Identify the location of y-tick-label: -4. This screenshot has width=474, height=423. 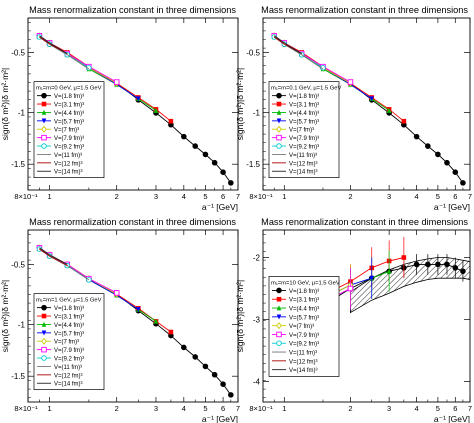
(257, 381).